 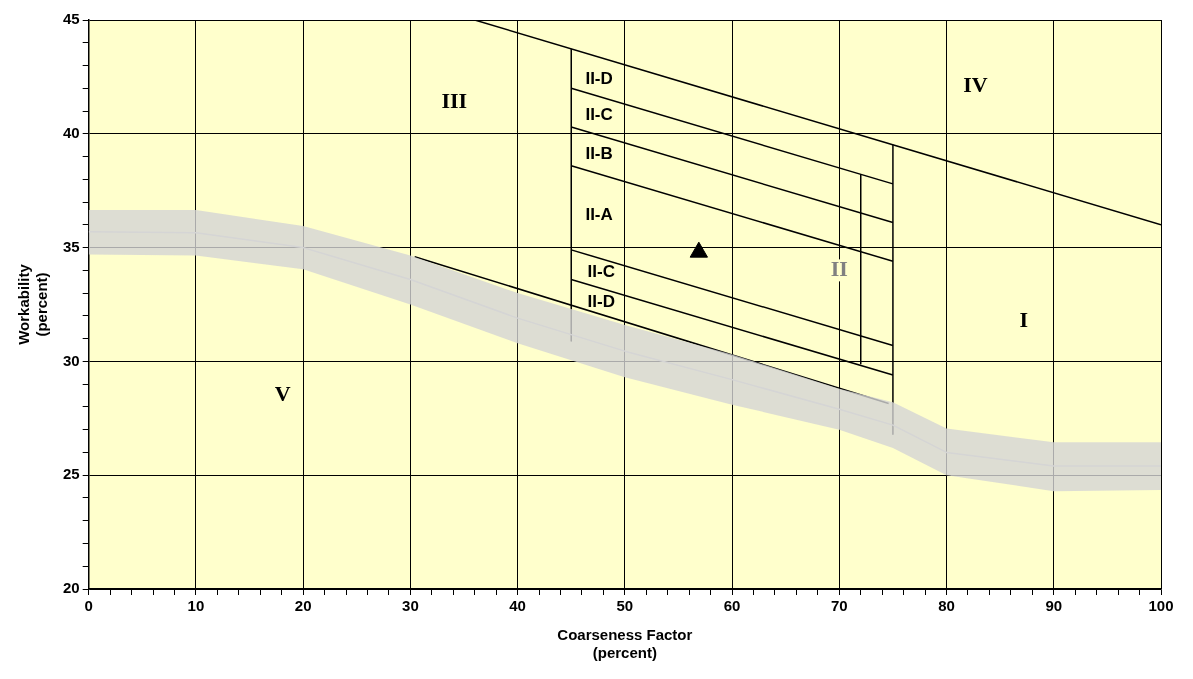 What do you see at coordinates (975, 84) in the screenshot?
I see `annotation: IV` at bounding box center [975, 84].